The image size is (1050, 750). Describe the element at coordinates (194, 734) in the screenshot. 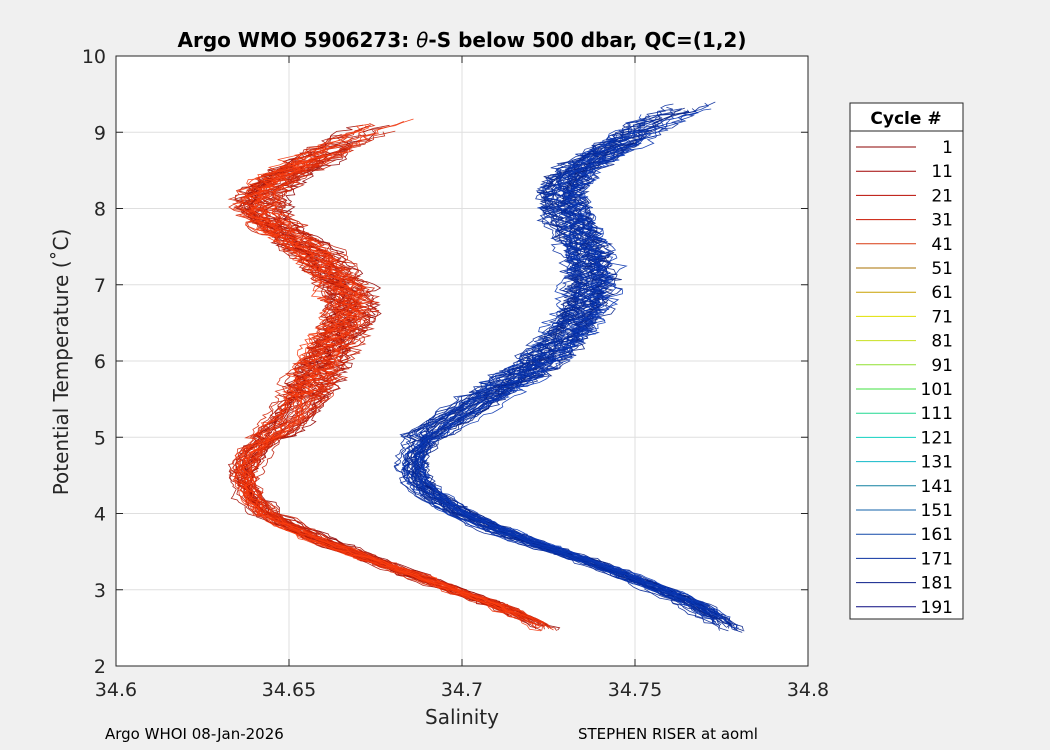

I see `footer-credit-left: Argo WHOI 08-Jan-2026` at that location.